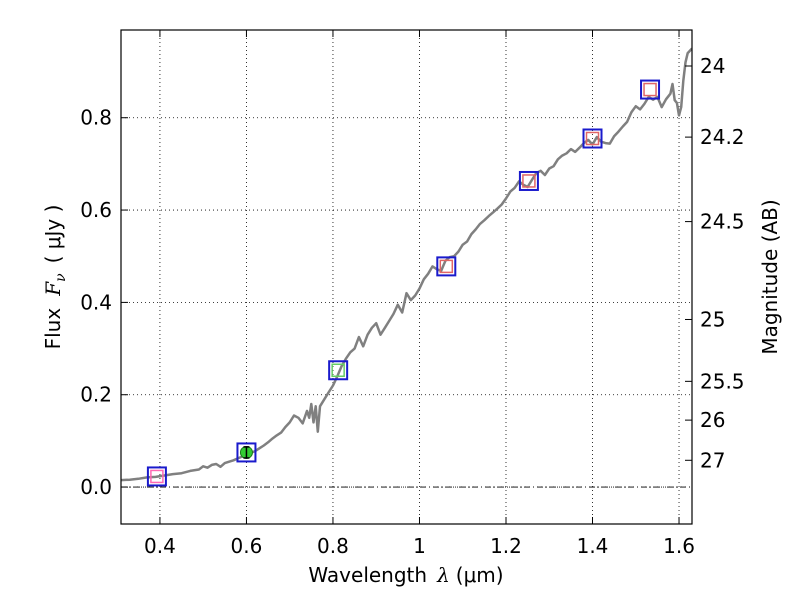  I want to click on x-axis-label: Wavelength λ (μm), so click(405, 575).